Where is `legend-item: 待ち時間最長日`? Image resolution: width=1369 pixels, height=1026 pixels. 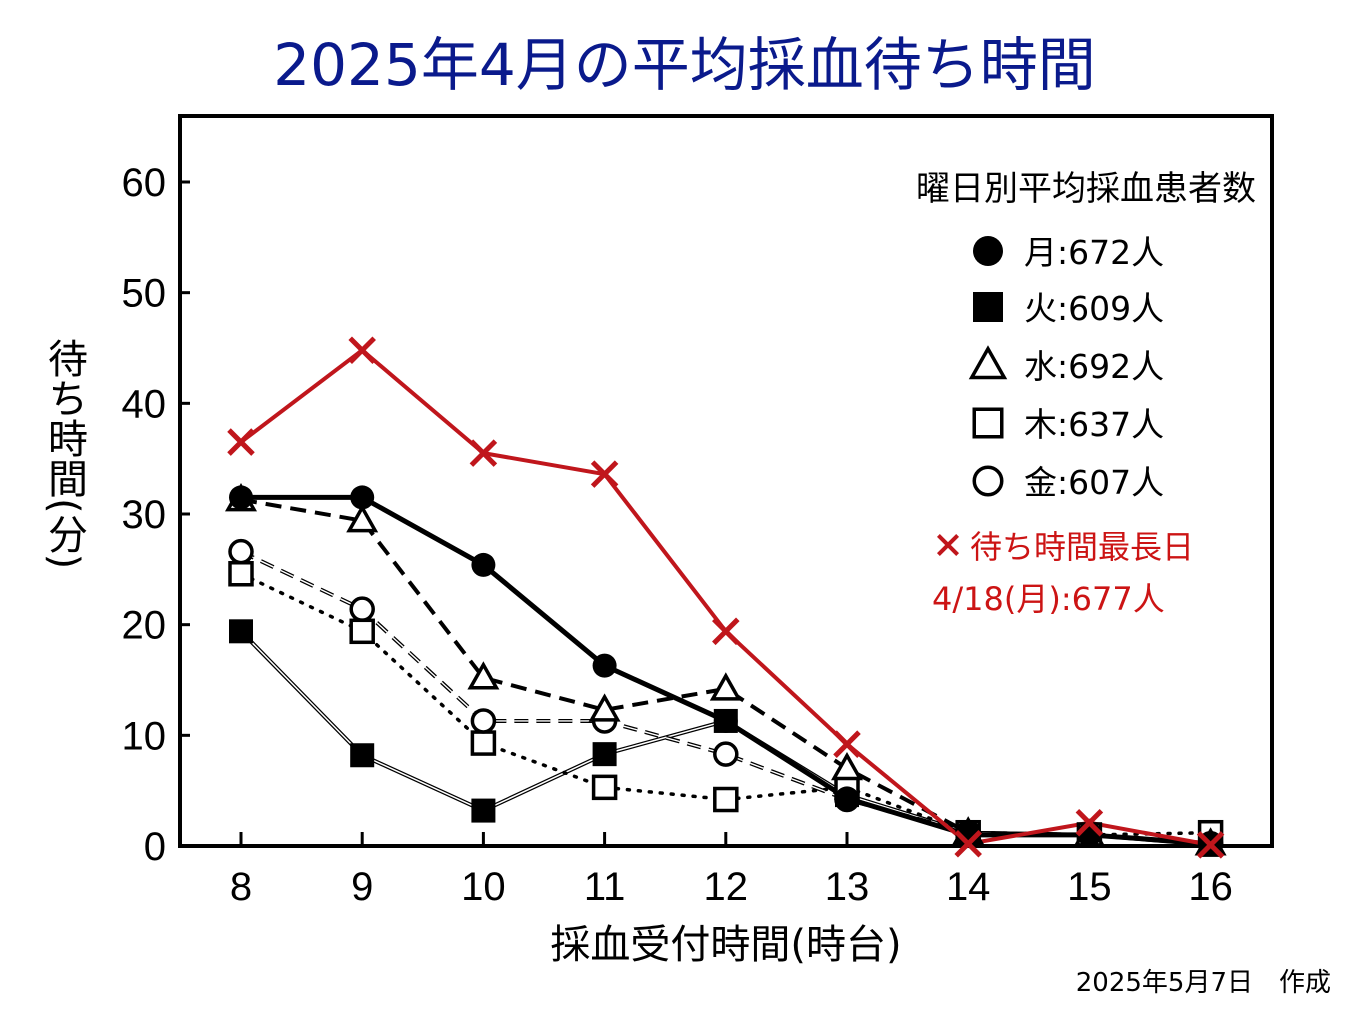
legend-item: 待ち時間最長日 is located at coordinates (1066, 547).